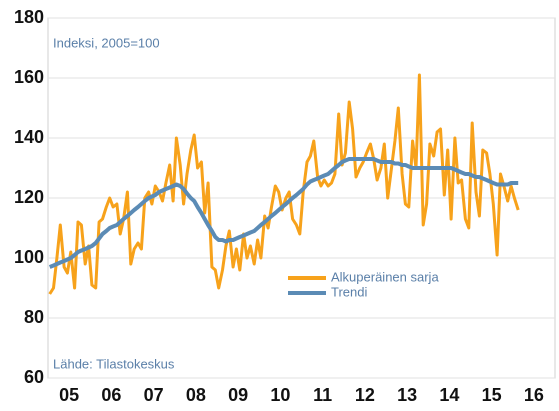 This screenshot has height=411, width=559. I want to click on legend-label: Alkuperäinen sarja, so click(385, 276).